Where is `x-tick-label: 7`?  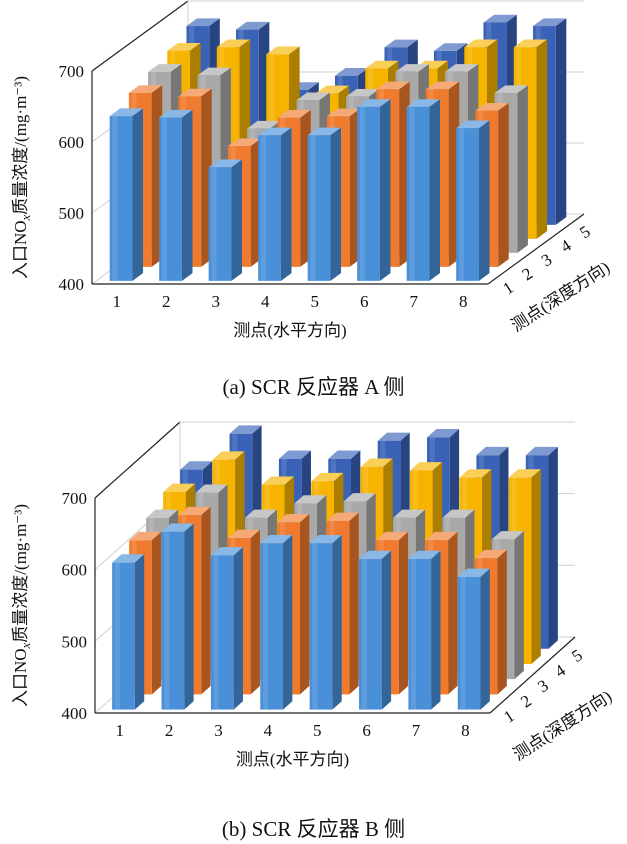 x-tick-label: 7 is located at coordinates (414, 301).